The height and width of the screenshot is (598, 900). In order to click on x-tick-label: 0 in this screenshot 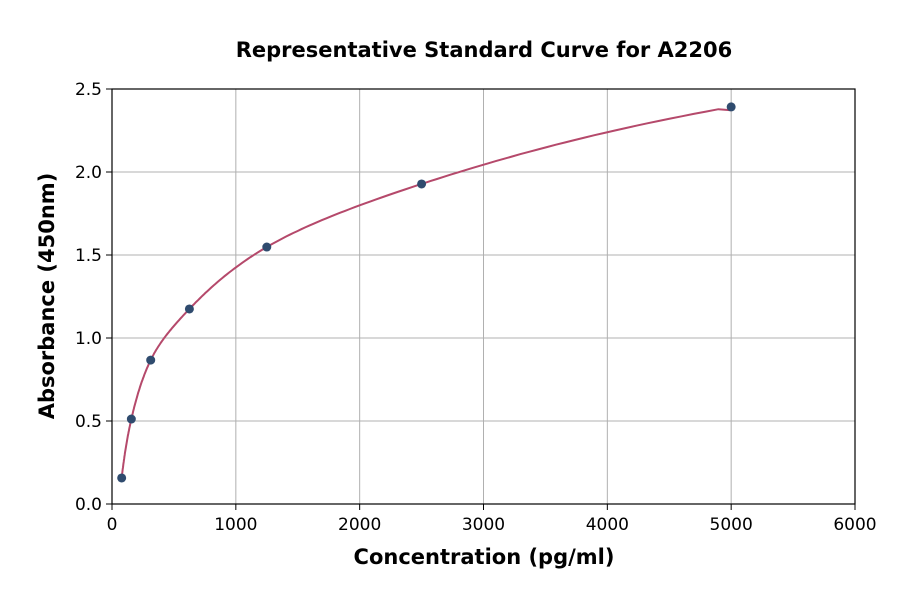, I will do `click(112, 525)`.